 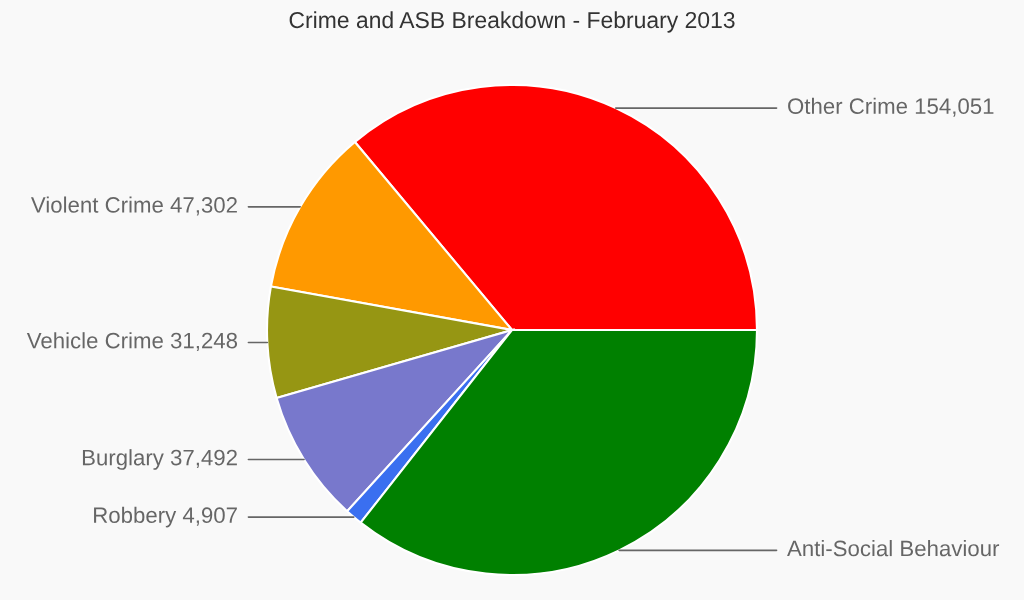 What do you see at coordinates (132, 342) in the screenshot?
I see `slice-label: Vehicle Crime 31,248` at bounding box center [132, 342].